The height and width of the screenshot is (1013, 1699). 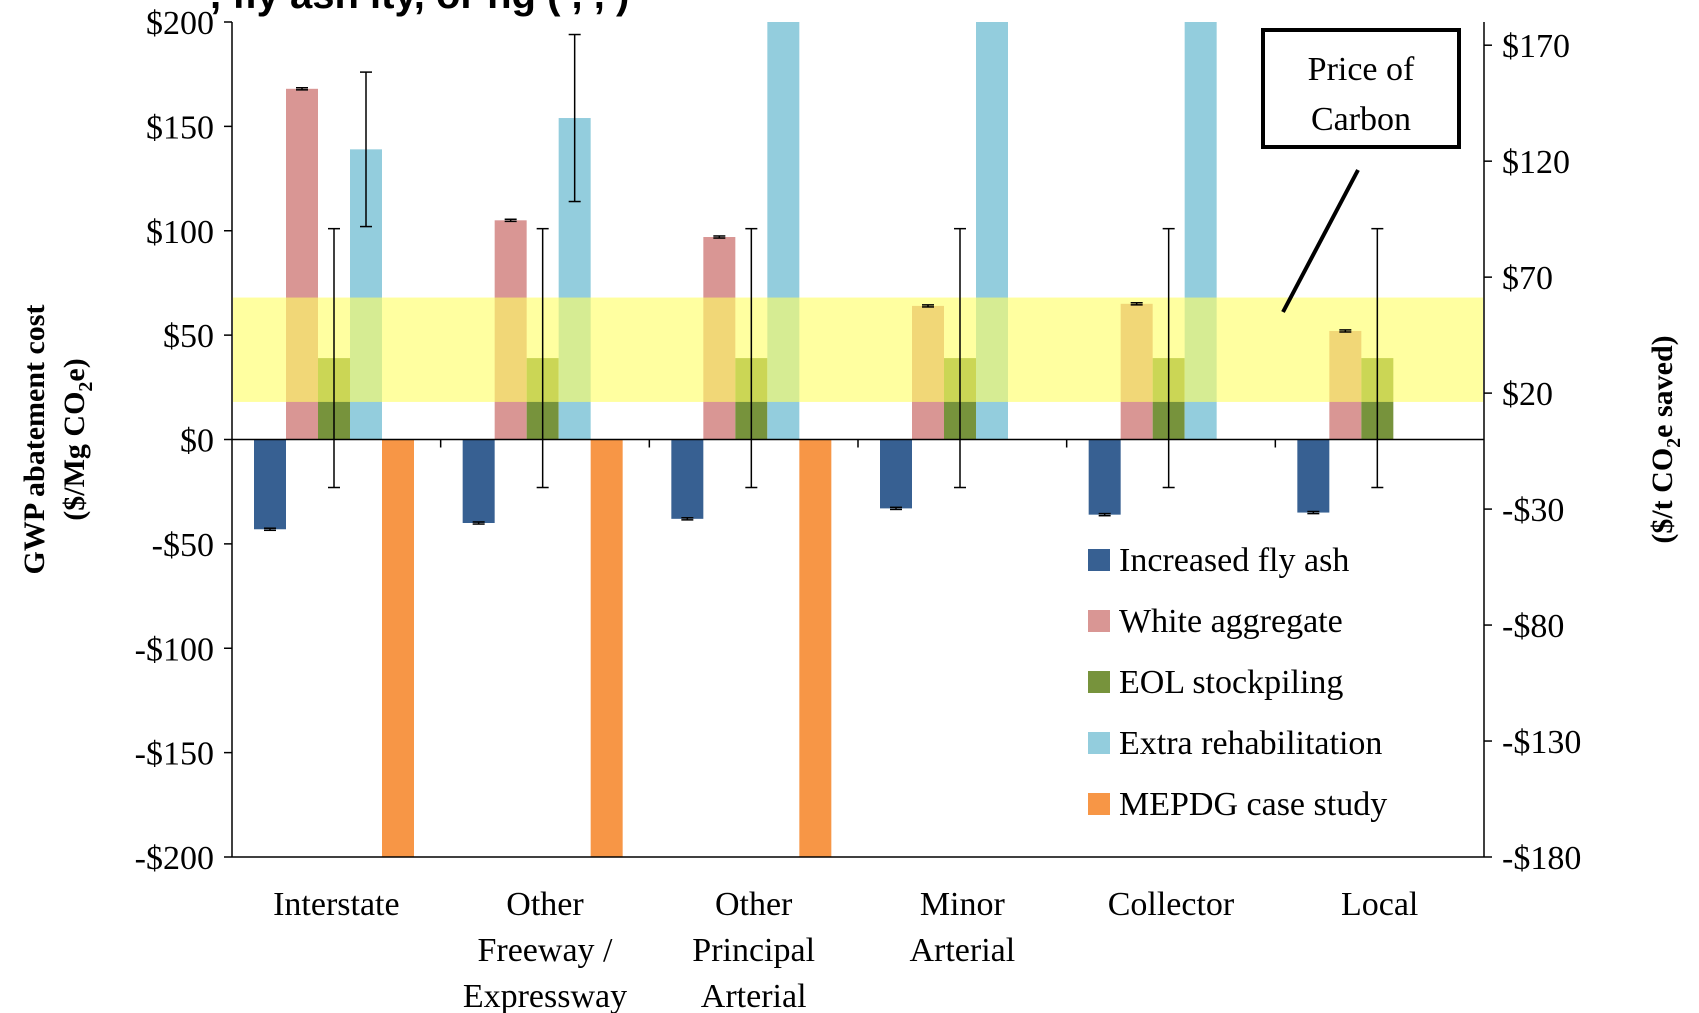 I want to click on y2-tick-label-4: -$30, so click(x=1533, y=510).